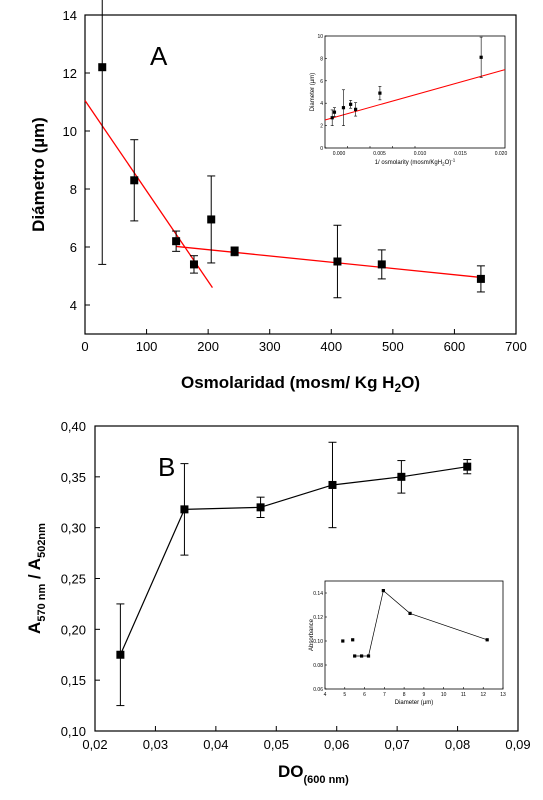  I want to click on inset-x-tick-label: 10, so click(444, 695).